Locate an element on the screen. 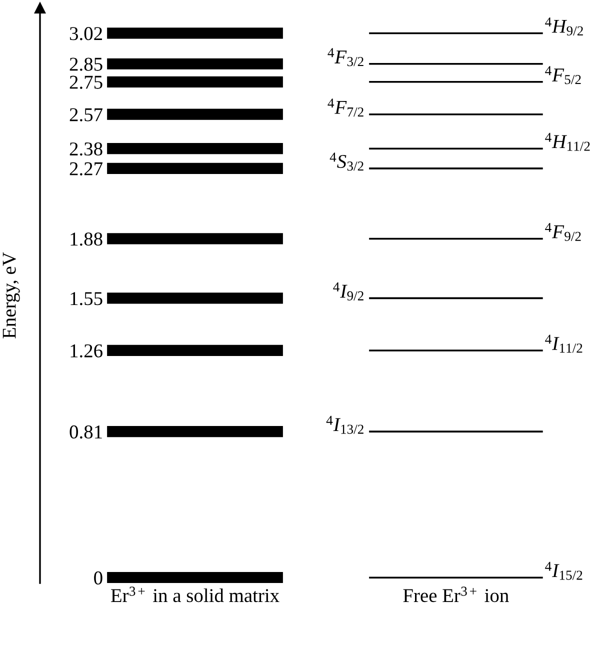 The width and height of the screenshot is (613, 646). x-tick-label: Free Er$^{3+}$ ion is located at coordinates (456, 594).